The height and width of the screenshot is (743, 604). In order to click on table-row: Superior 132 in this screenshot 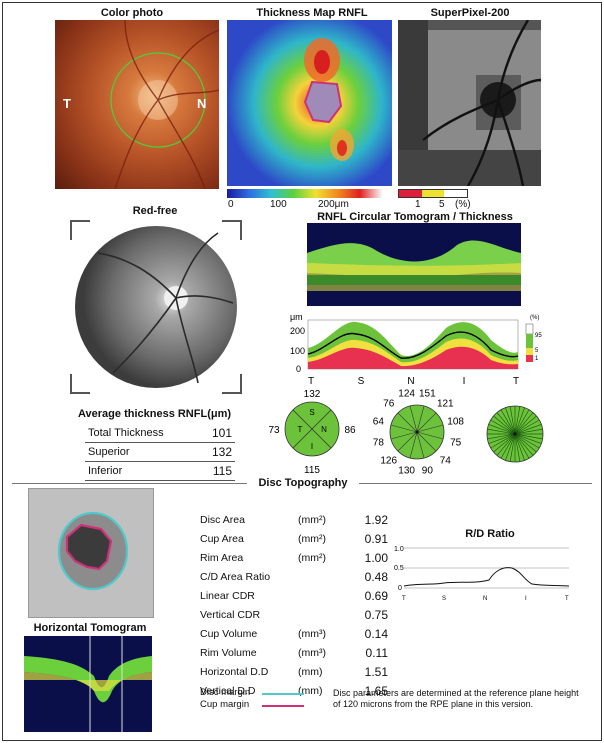, I will do `click(160, 452)`.